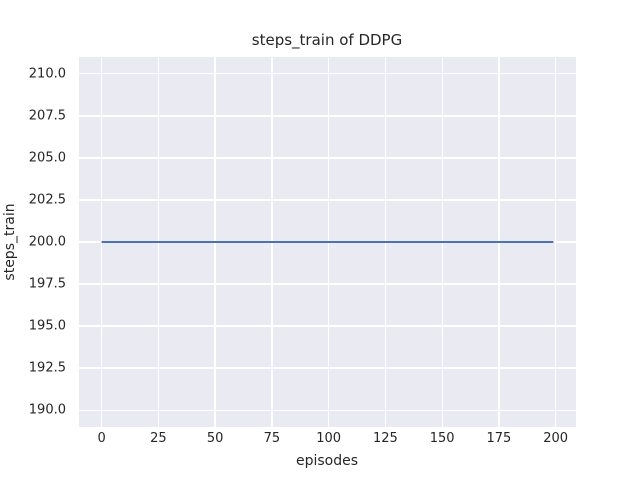 This screenshot has width=640, height=480. I want to click on y-tick-label: 210.0, so click(47, 74).